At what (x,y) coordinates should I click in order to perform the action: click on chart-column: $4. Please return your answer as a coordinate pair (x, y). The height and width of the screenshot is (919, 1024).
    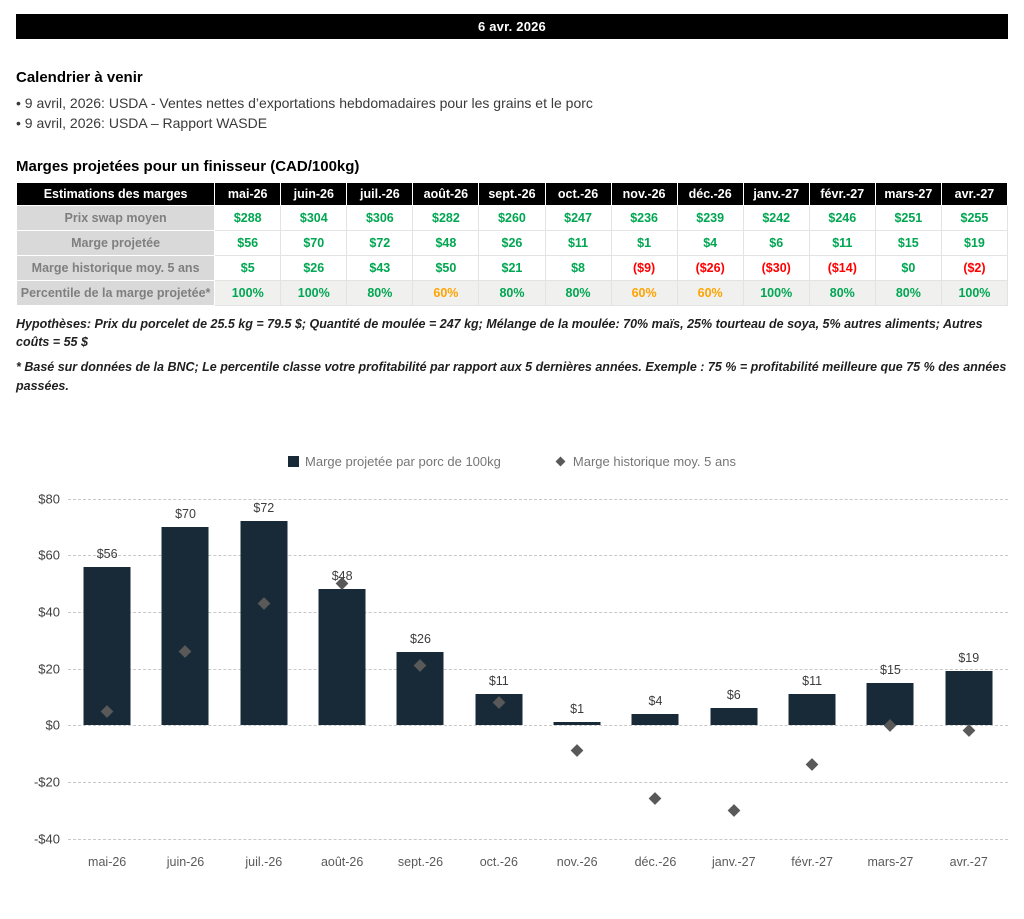
    Looking at the image, I should click on (655, 669).